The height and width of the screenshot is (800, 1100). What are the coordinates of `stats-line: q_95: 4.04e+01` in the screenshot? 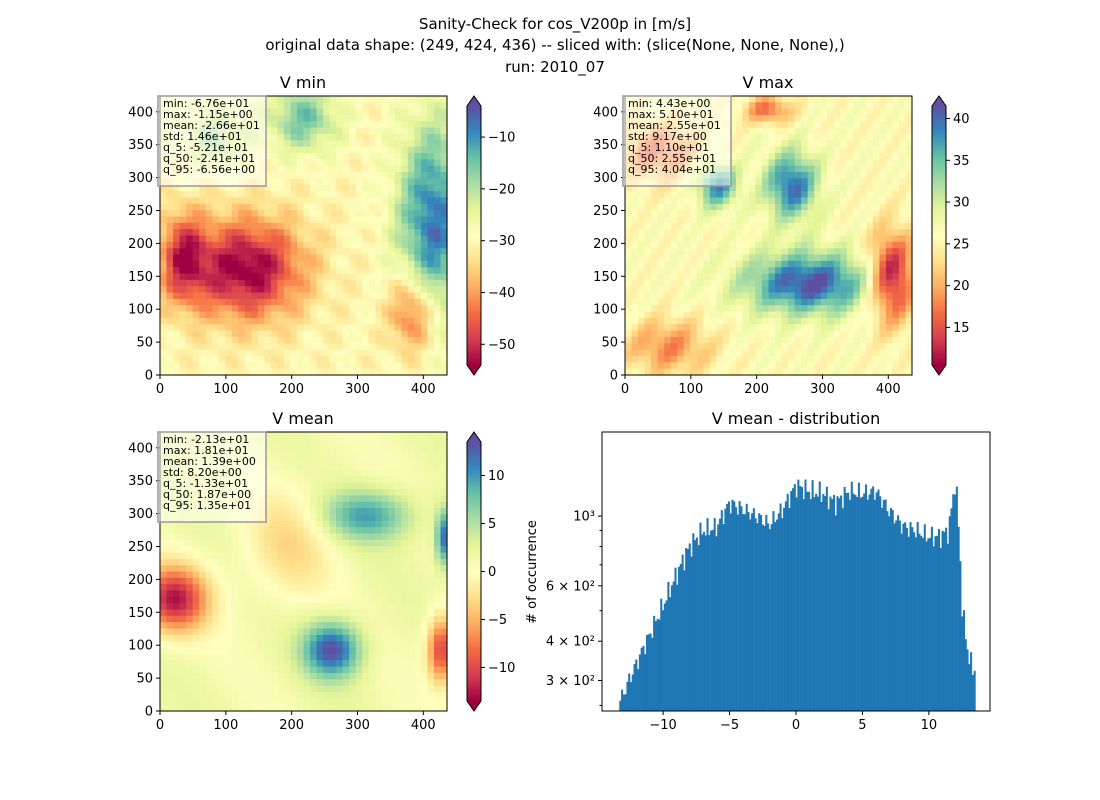 It's located at (672, 169).